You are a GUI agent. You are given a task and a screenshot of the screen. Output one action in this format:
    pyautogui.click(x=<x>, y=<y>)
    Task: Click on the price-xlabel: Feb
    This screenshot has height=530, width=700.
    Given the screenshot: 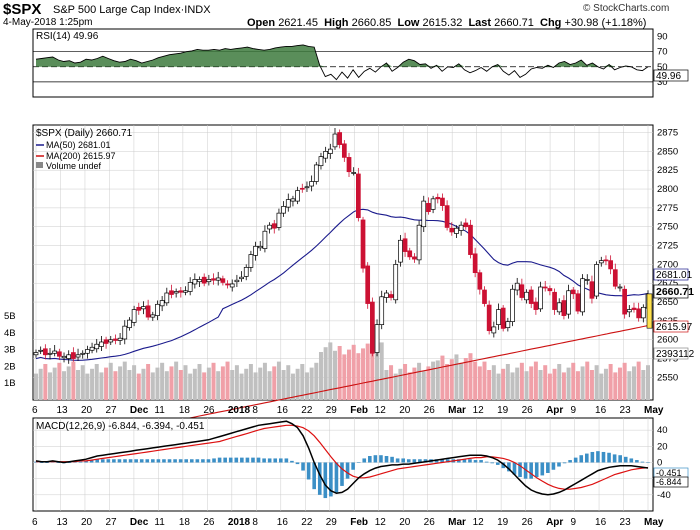 What is the action you would take?
    pyautogui.click(x=359, y=410)
    